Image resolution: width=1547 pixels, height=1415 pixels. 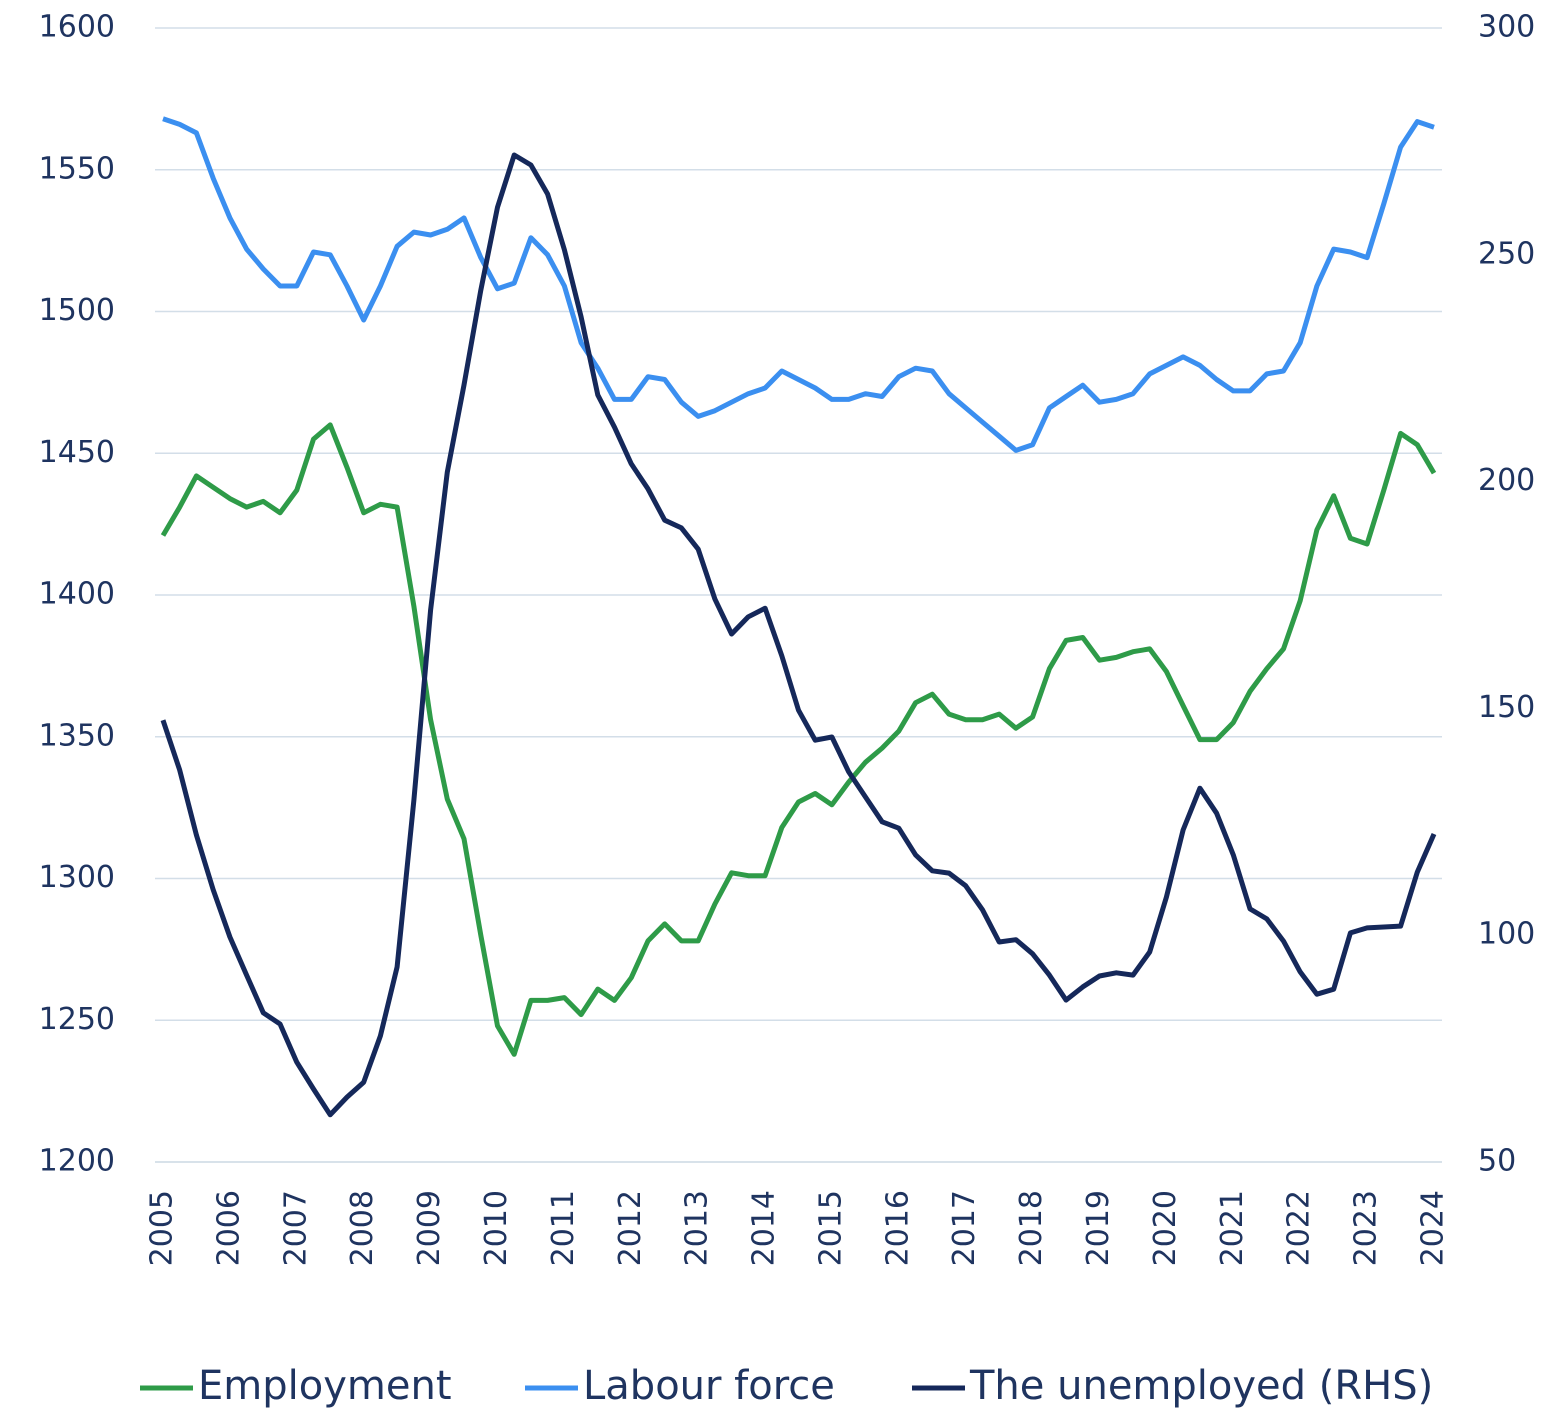 I want to click on y-tick-label: 1200, so click(x=77, y=1161).